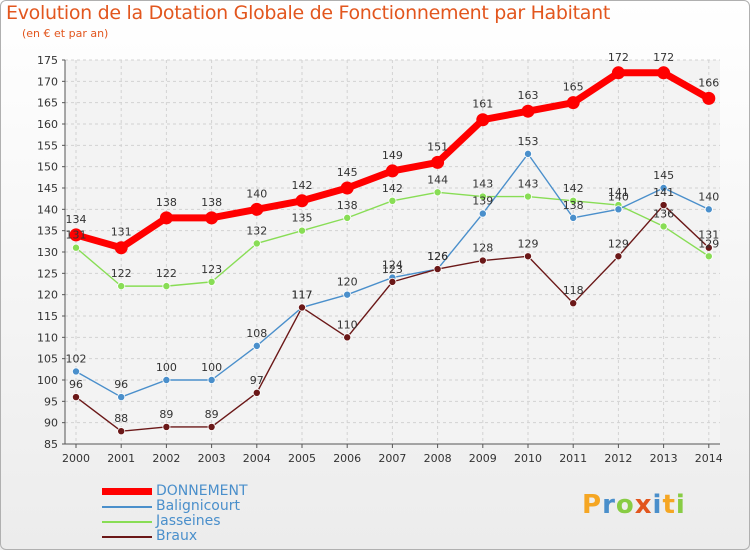 The height and width of the screenshot is (550, 750). What do you see at coordinates (618, 458) in the screenshot?
I see `x-tick-label: 2012` at bounding box center [618, 458].